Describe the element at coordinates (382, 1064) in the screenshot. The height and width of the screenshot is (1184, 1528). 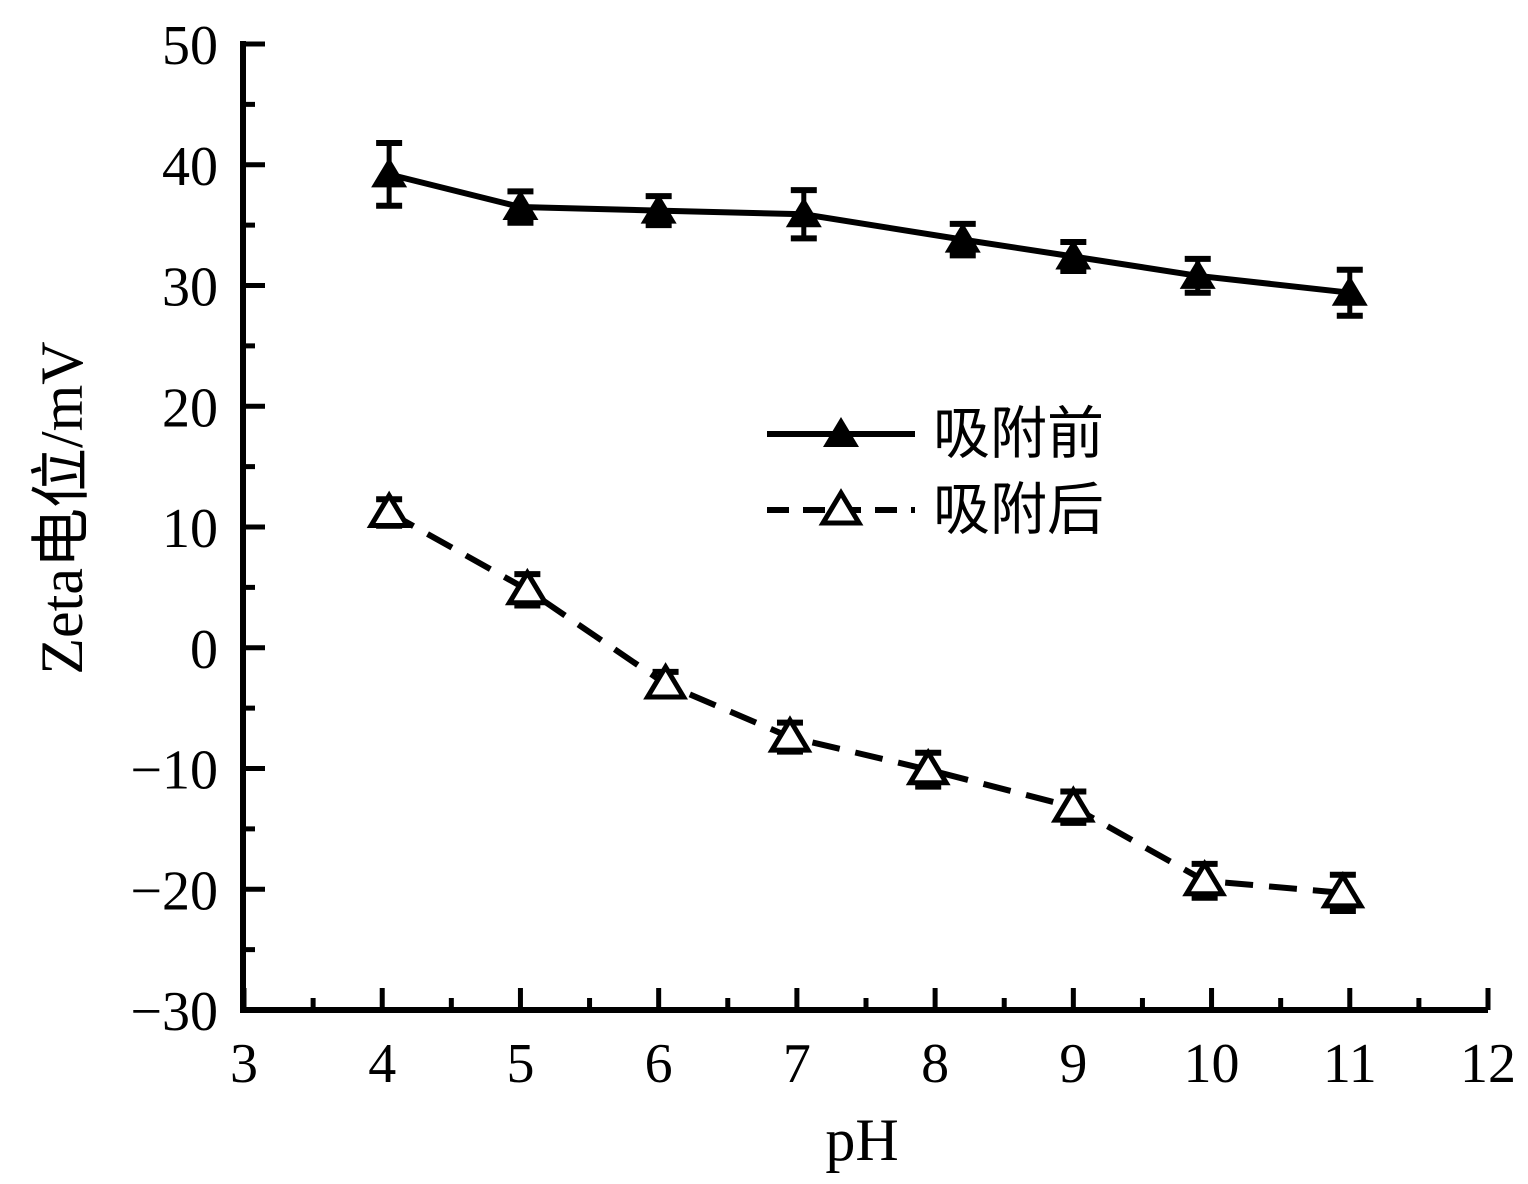
I see `x-tick-label: 4` at that location.